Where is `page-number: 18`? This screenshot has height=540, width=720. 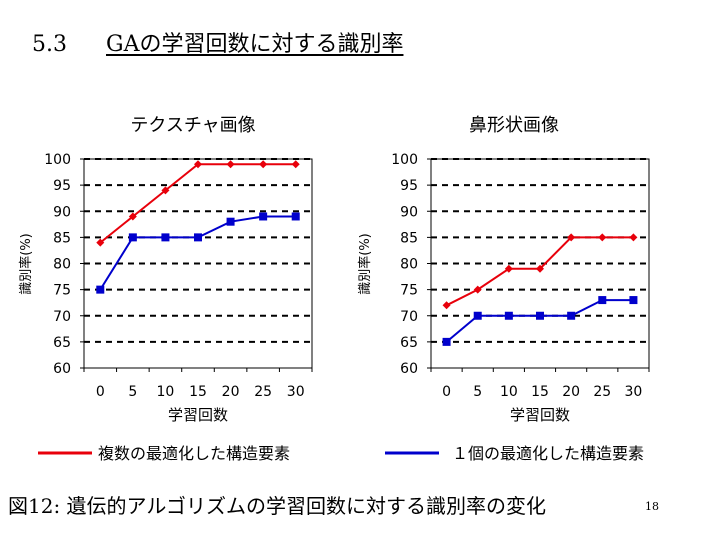 page-number: 18 is located at coordinates (652, 506).